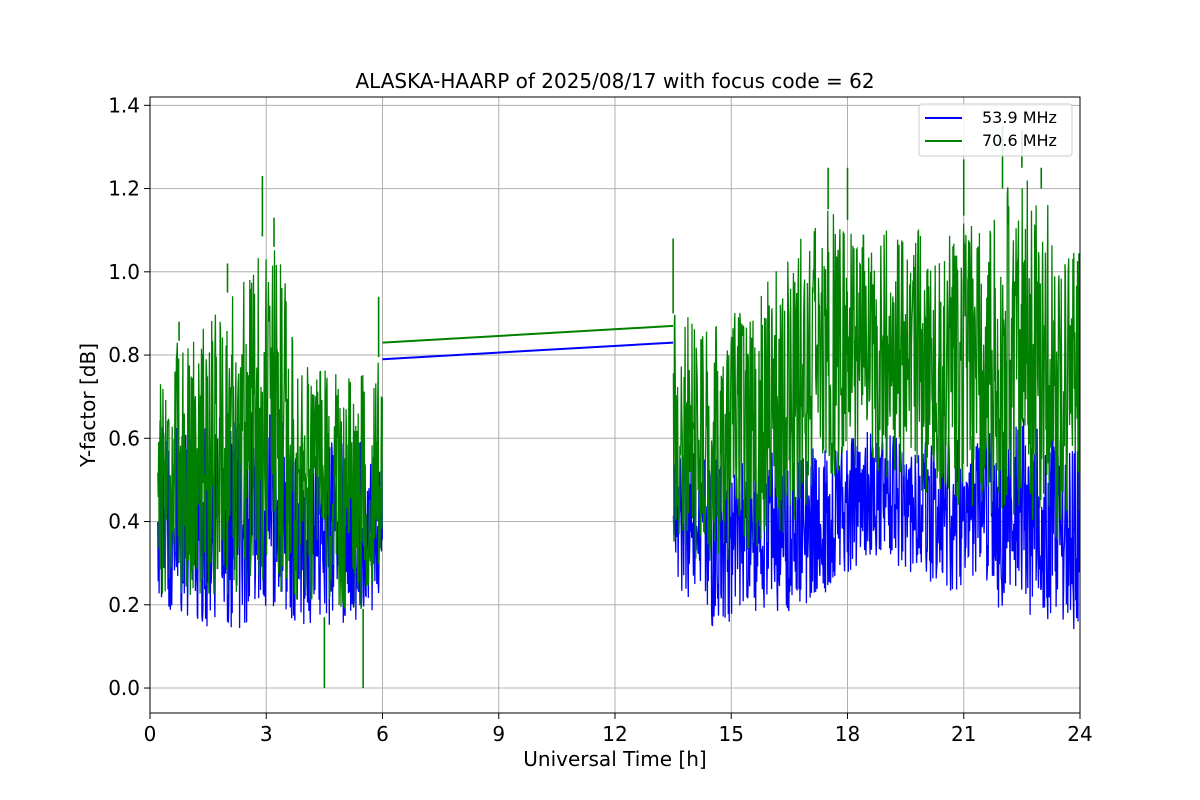 The width and height of the screenshot is (1200, 800). What do you see at coordinates (963, 734) in the screenshot?
I see `x-tick-label: 21` at bounding box center [963, 734].